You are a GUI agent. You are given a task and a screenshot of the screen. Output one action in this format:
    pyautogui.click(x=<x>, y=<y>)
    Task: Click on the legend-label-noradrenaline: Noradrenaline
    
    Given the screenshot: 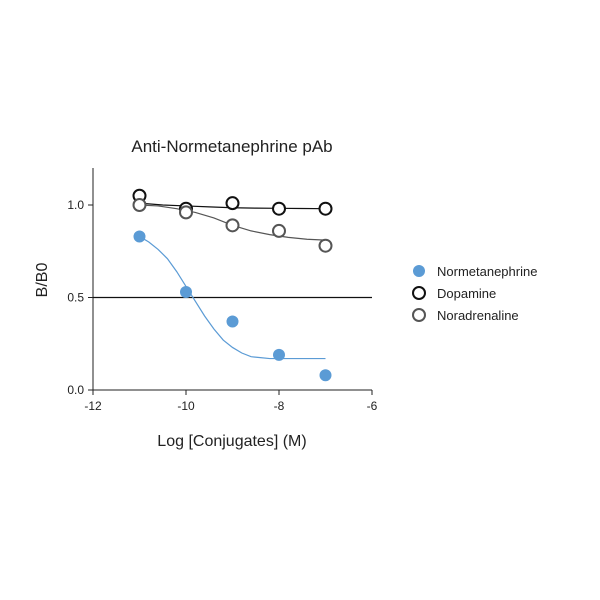 What is the action you would take?
    pyautogui.click(x=478, y=315)
    